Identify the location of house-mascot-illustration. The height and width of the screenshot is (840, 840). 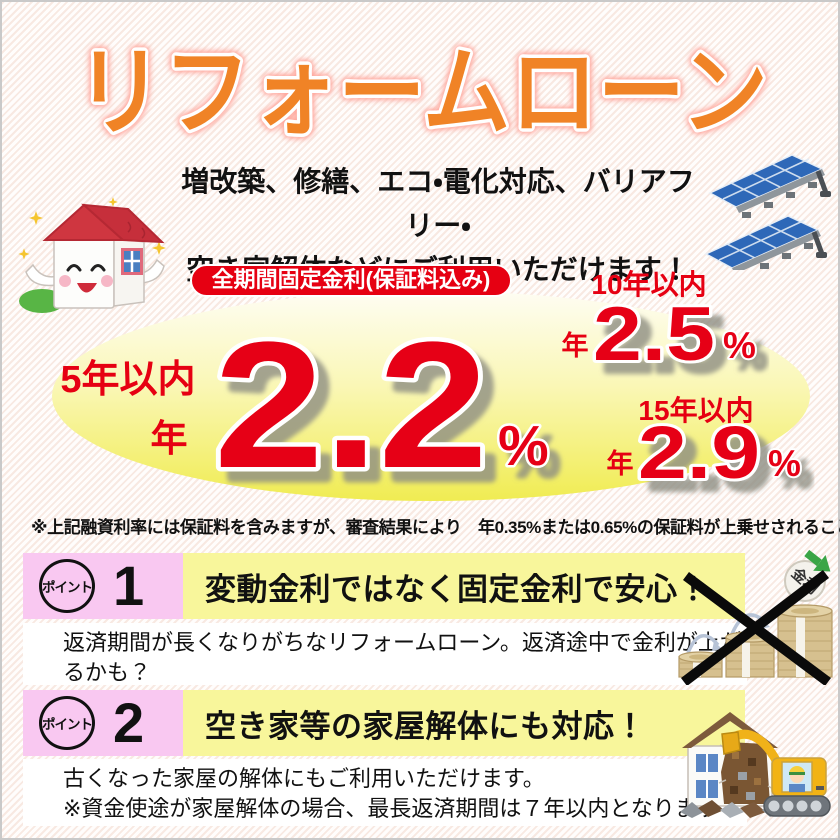
(92, 255).